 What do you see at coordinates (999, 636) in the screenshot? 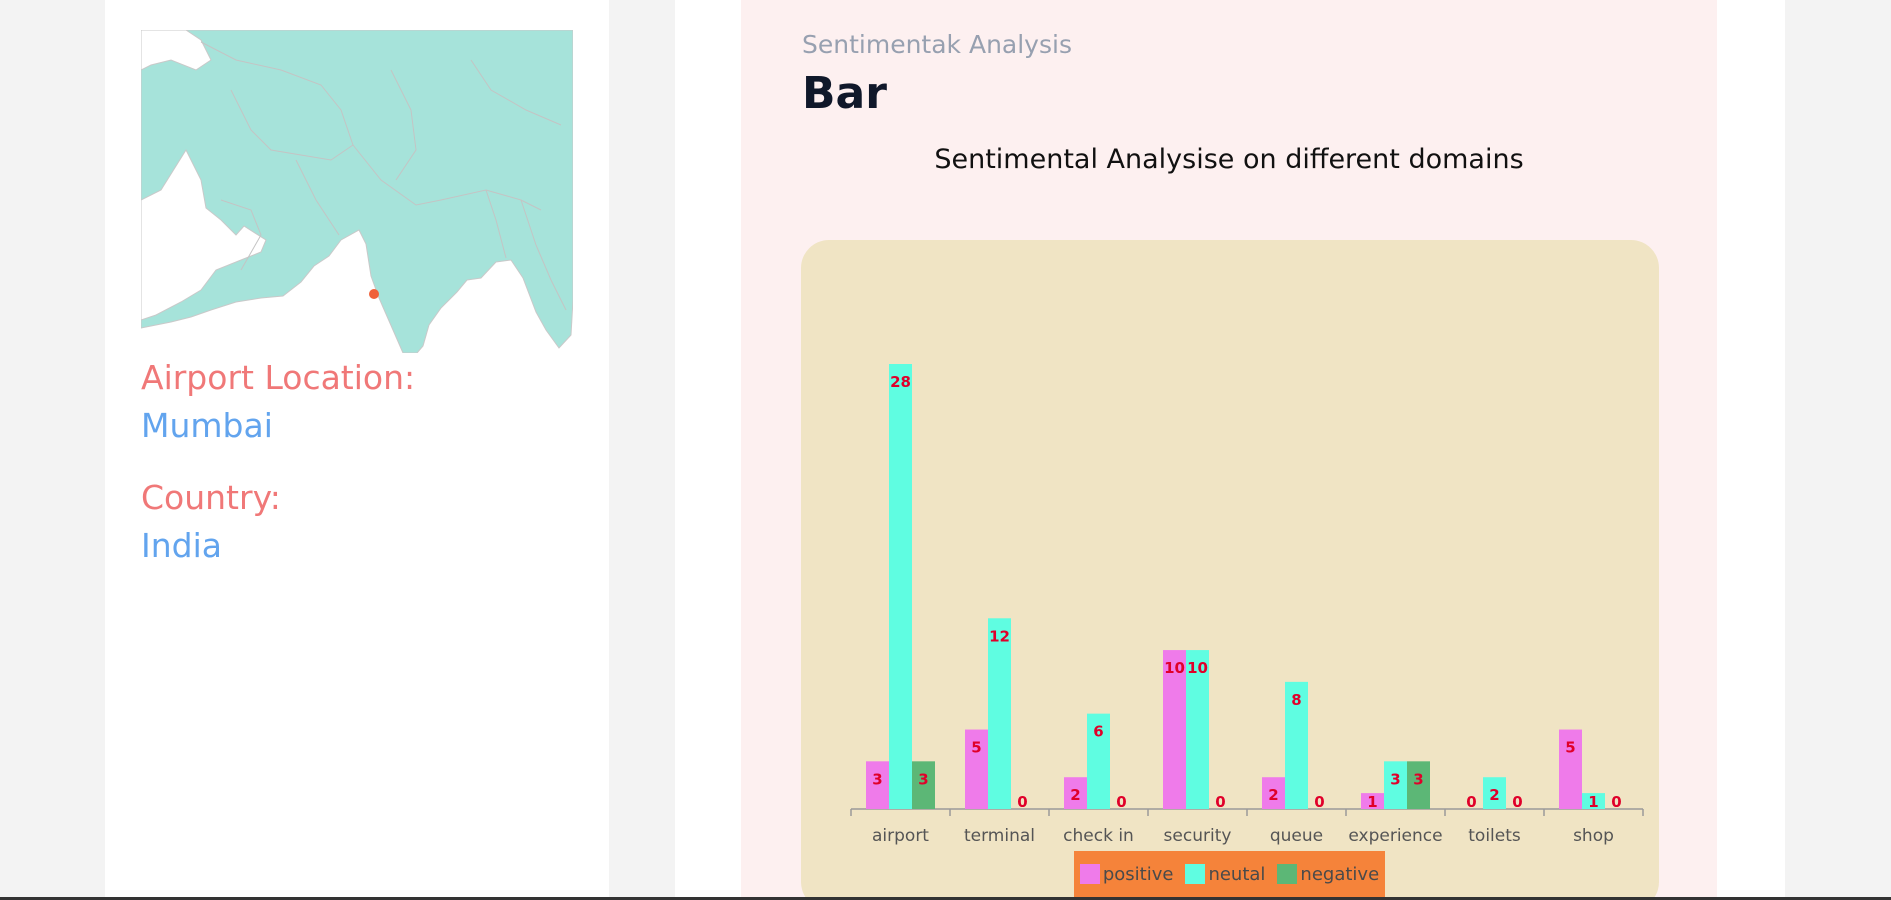
I see `bar-value-label: 12` at bounding box center [999, 636].